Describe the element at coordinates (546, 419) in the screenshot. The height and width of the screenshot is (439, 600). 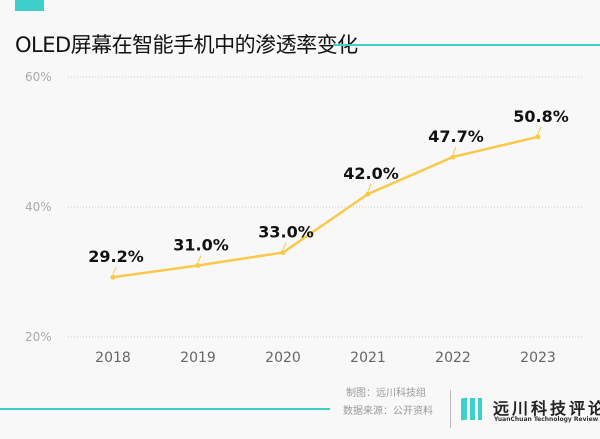
I see `brand-name-en: YuanChuan Technology Review` at that location.